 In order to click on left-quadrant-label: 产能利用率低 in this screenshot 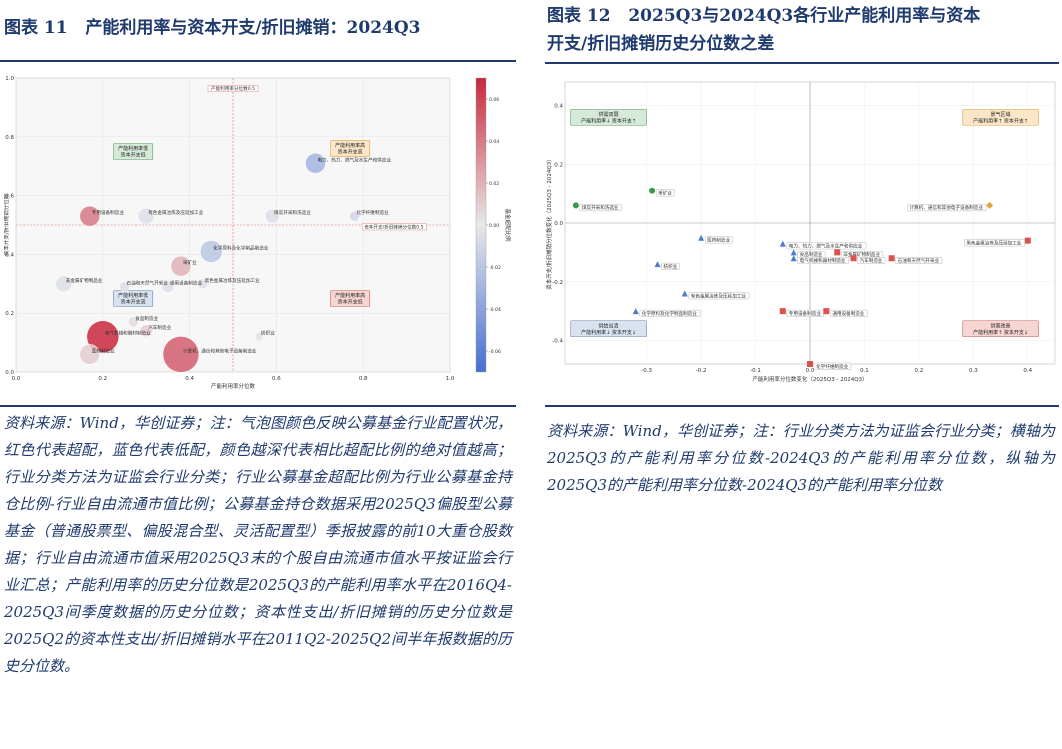, I will do `click(133, 295)`.